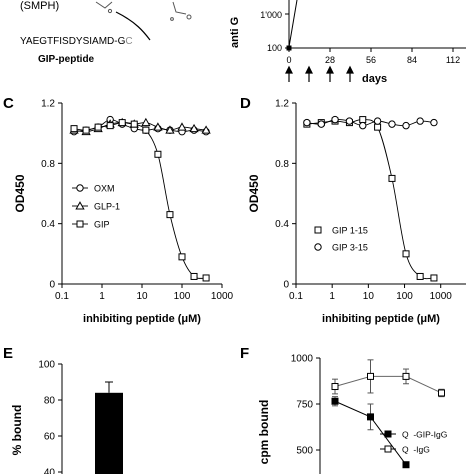 The height and width of the screenshot is (474, 474). Describe the element at coordinates (330, 60) in the screenshot. I see `top-x-tick-28: 28` at that location.